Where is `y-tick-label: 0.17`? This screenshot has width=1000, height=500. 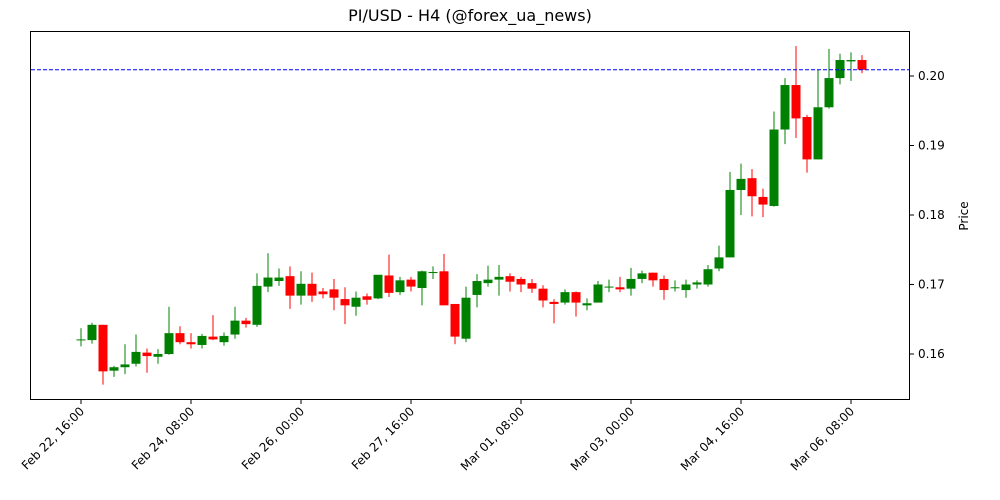
y-tick-label: 0.17 is located at coordinates (931, 285).